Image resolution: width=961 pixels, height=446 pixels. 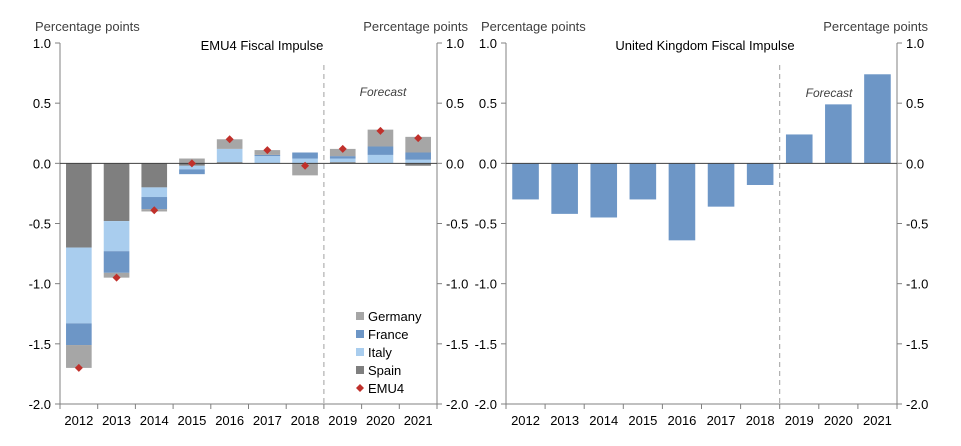 I want to click on legend-swatch-italy, so click(x=360, y=352).